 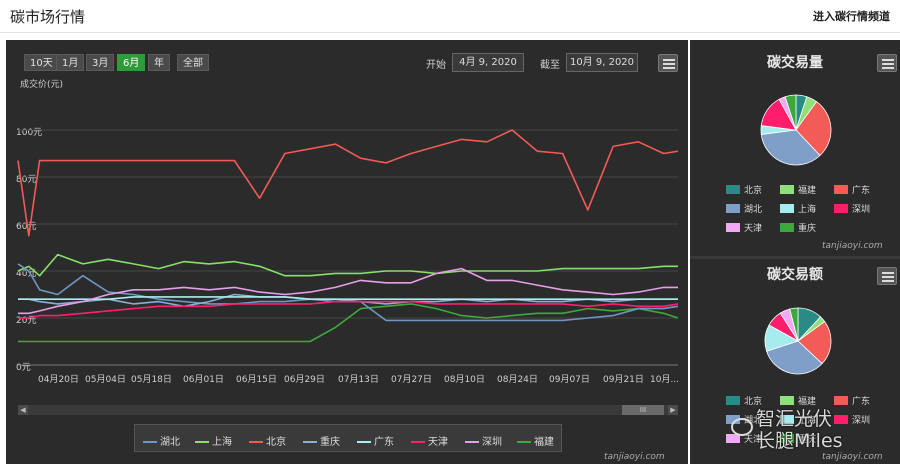 I want to click on pie1-legend-tianjin: 天津, so click(x=744, y=227).